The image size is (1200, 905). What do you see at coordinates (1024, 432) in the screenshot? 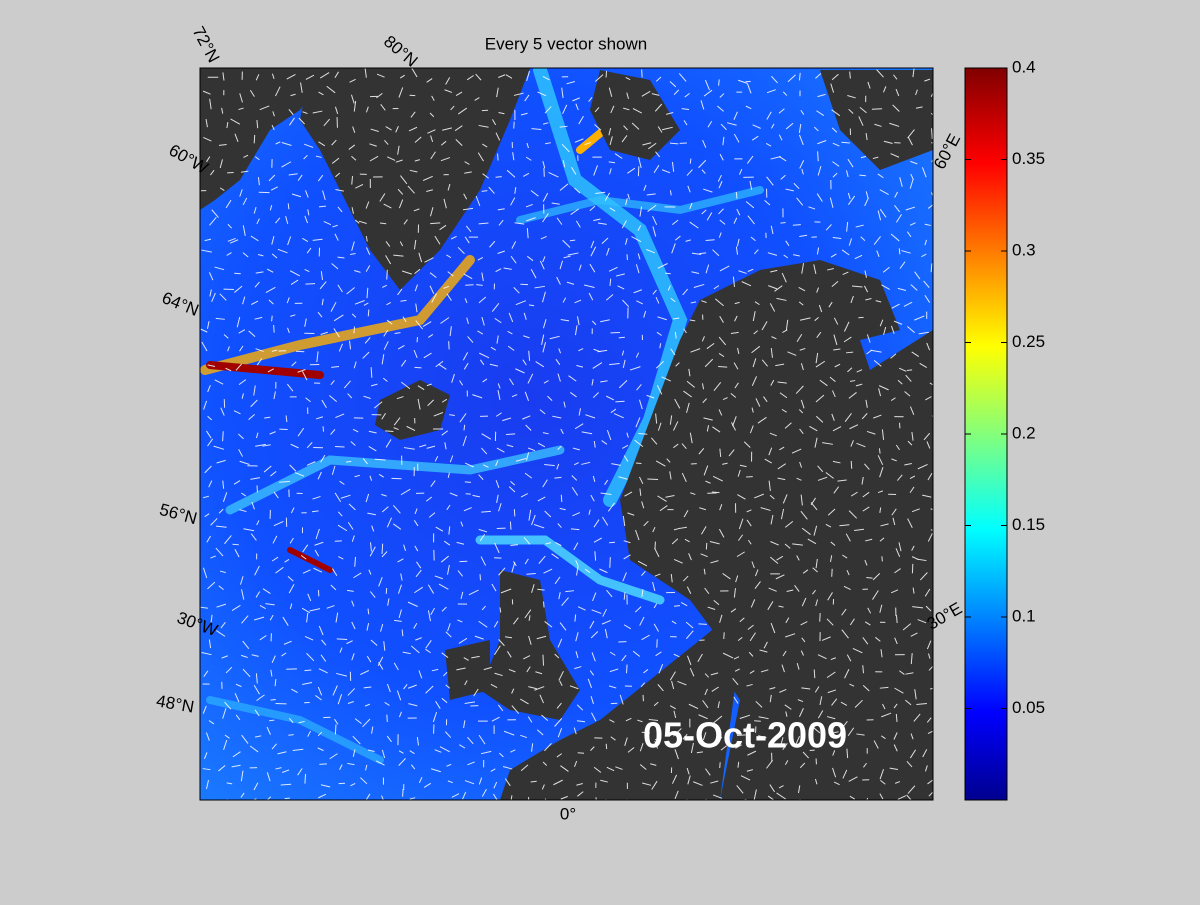
I see `colorbar-tick-label: 0.2` at bounding box center [1024, 432].